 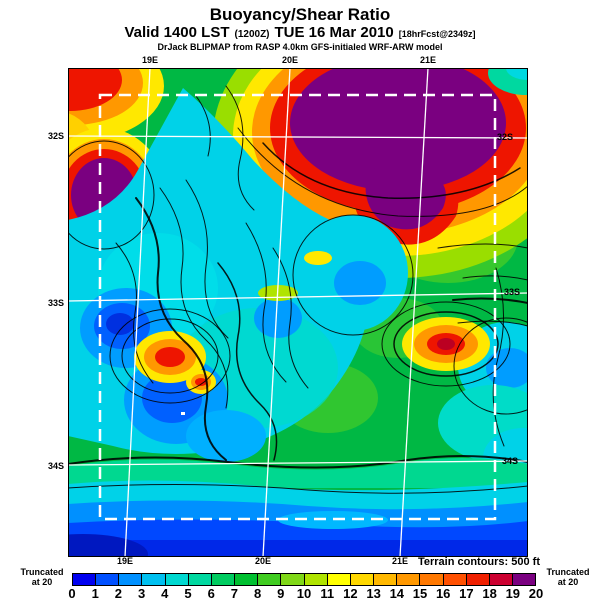 I want to click on colorbar-tick-label: 9, so click(x=281, y=593).